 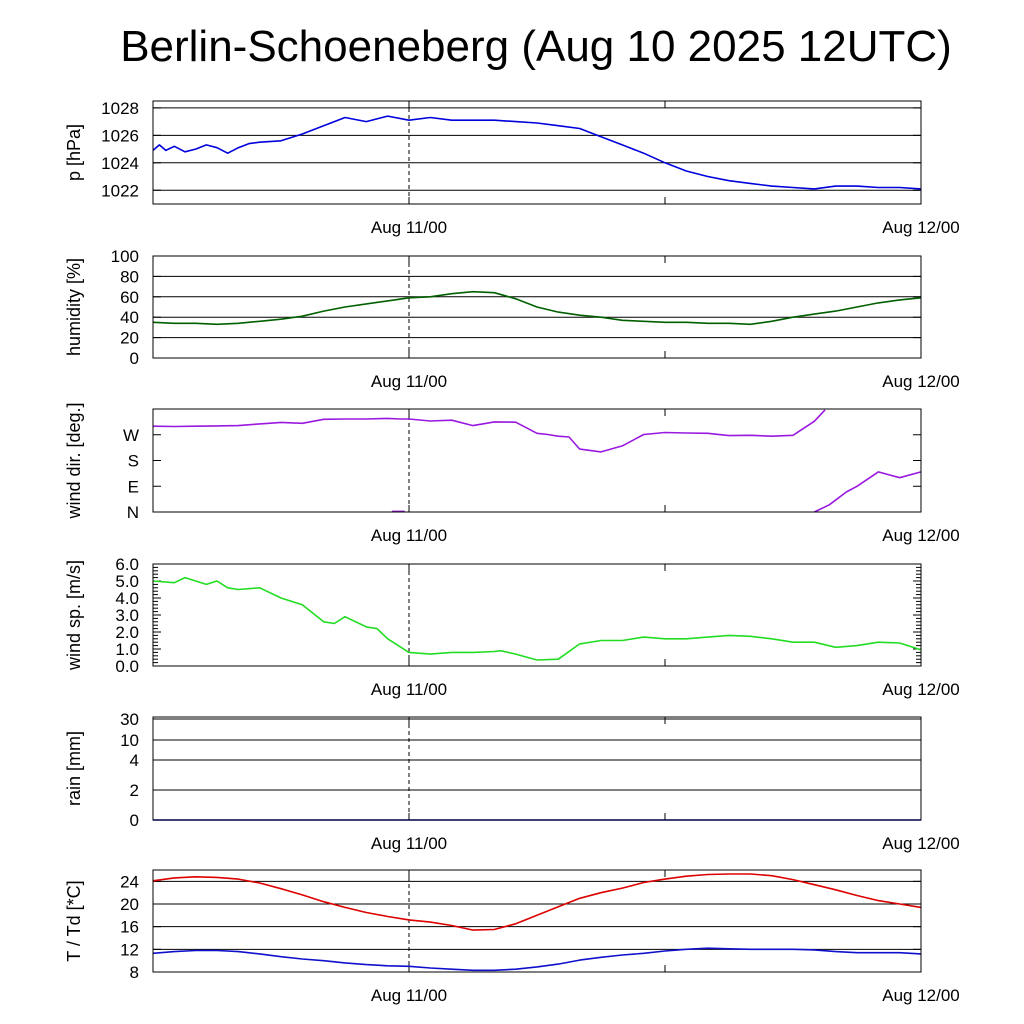 I want to click on y-tick-label: 1022, so click(x=120, y=190).